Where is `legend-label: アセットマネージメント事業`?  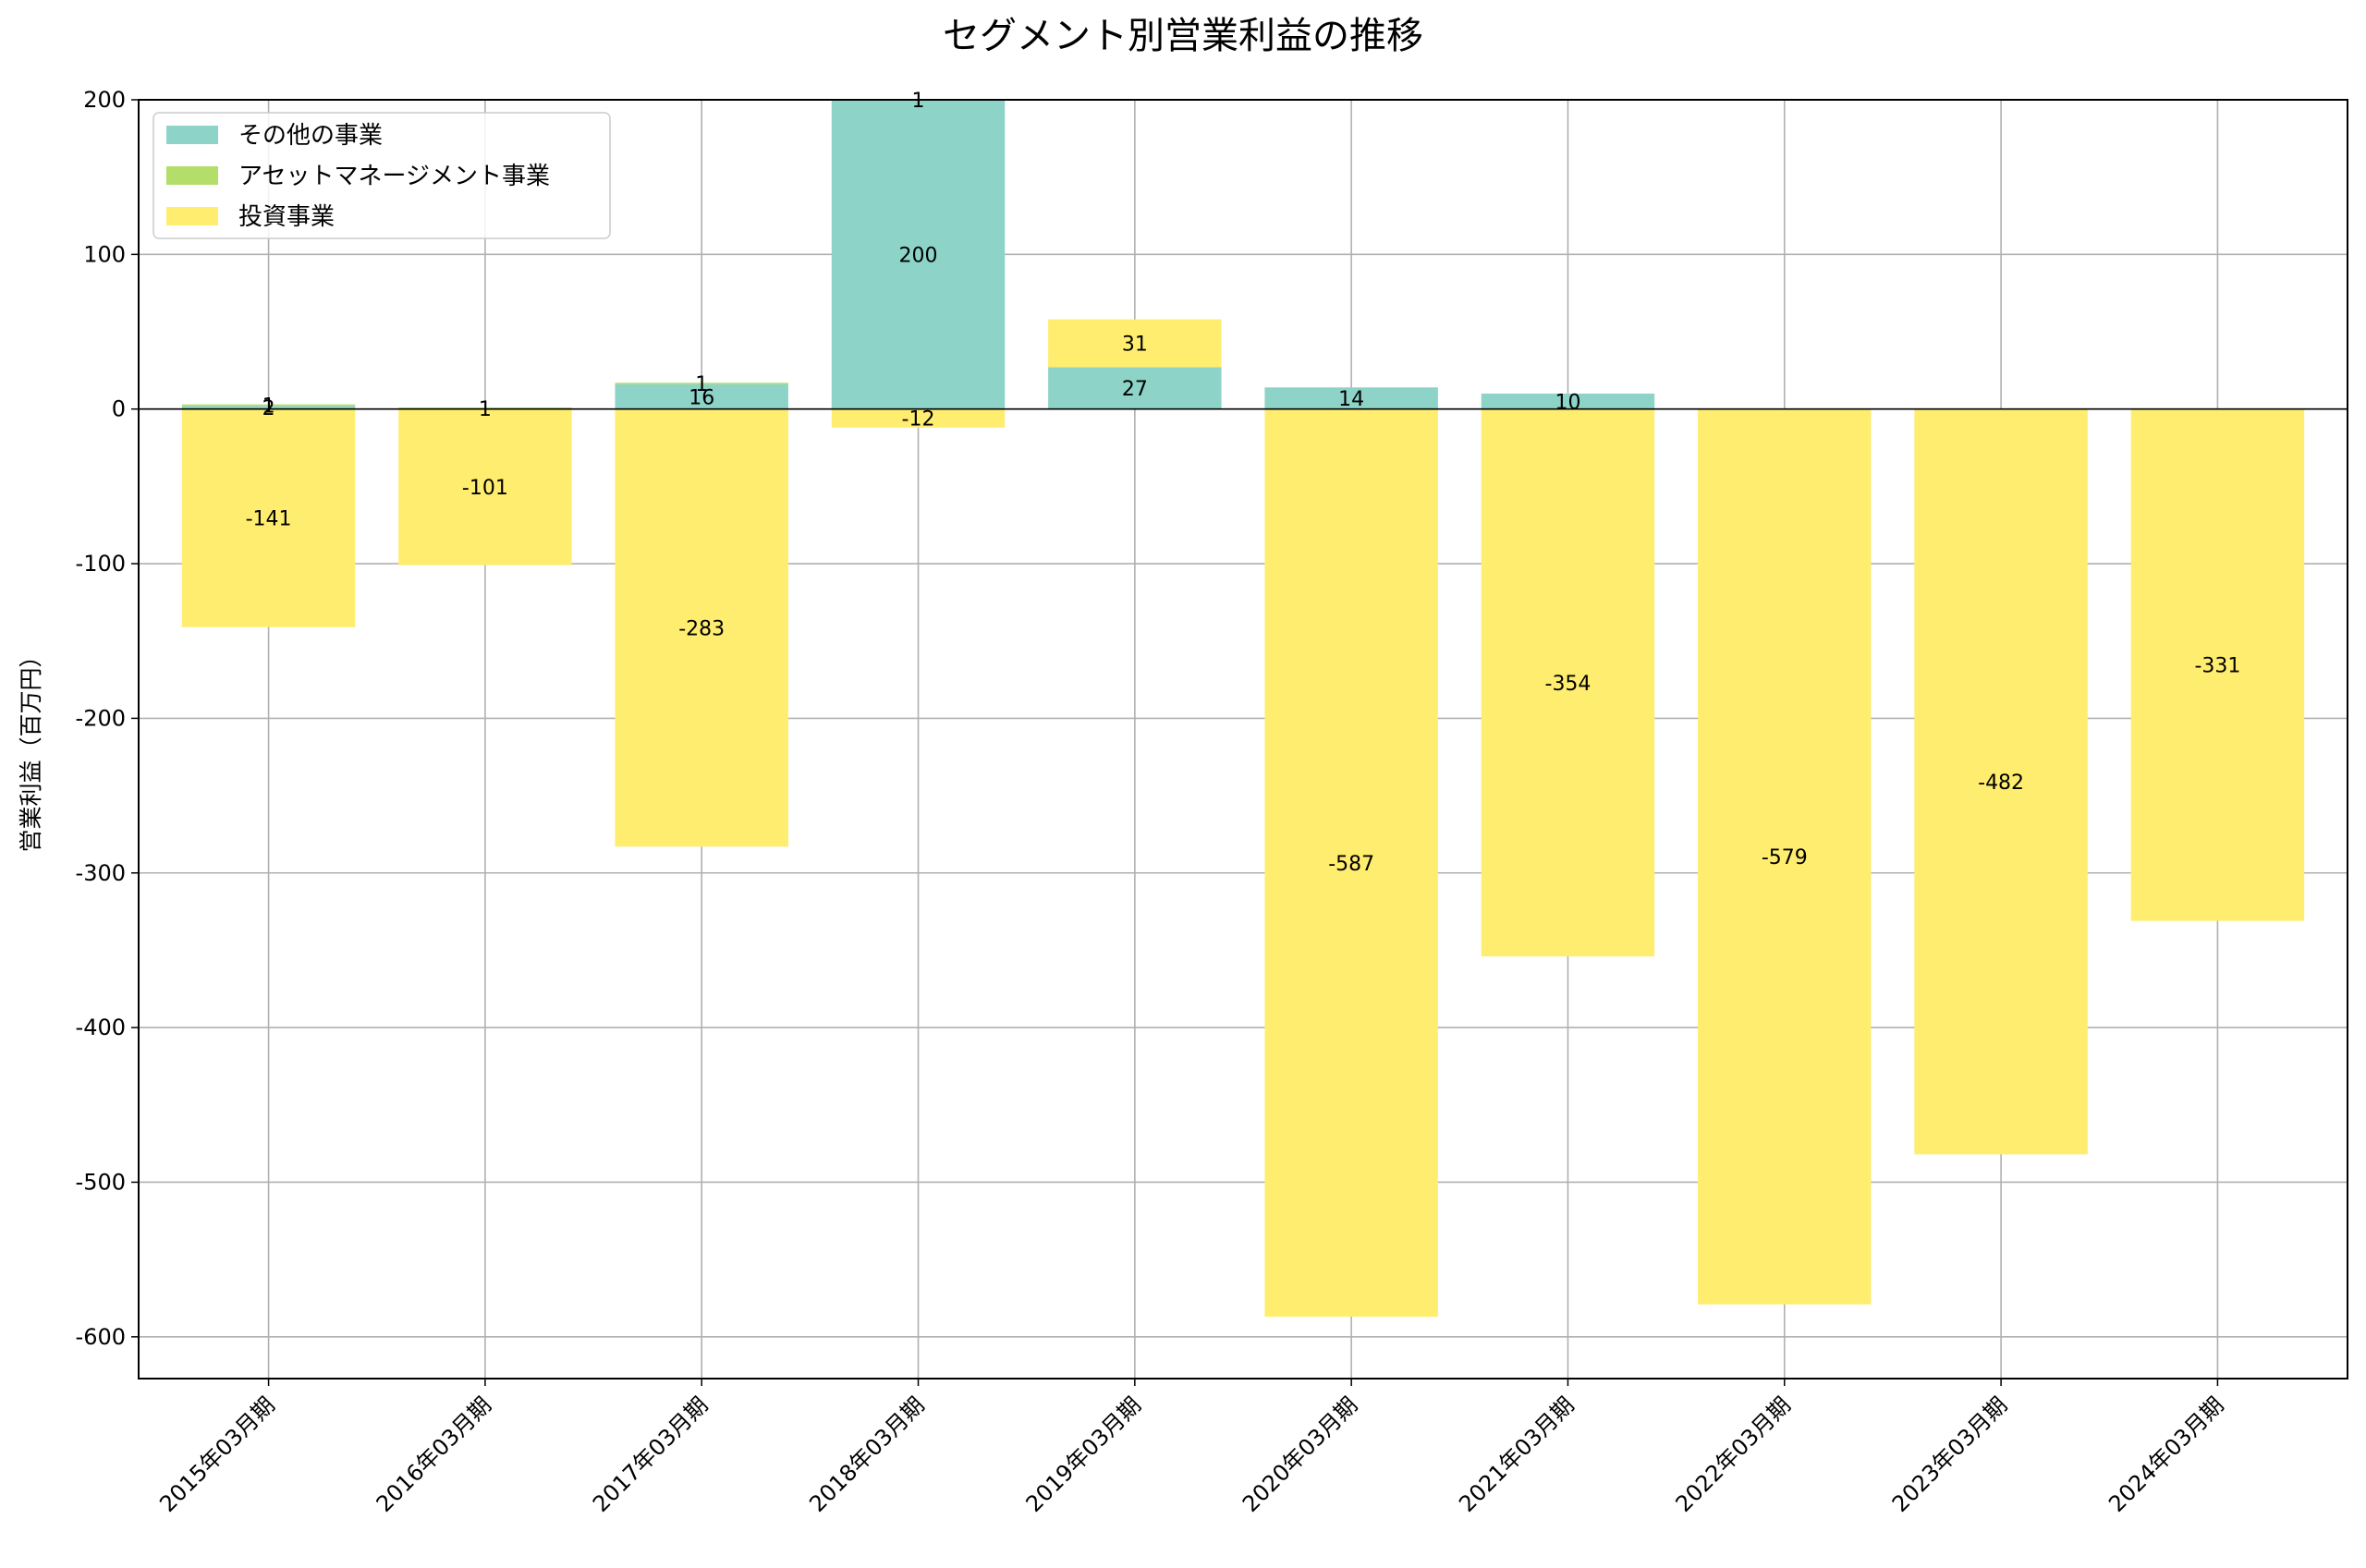
legend-label: アセットマネージメント事業 is located at coordinates (394, 176).